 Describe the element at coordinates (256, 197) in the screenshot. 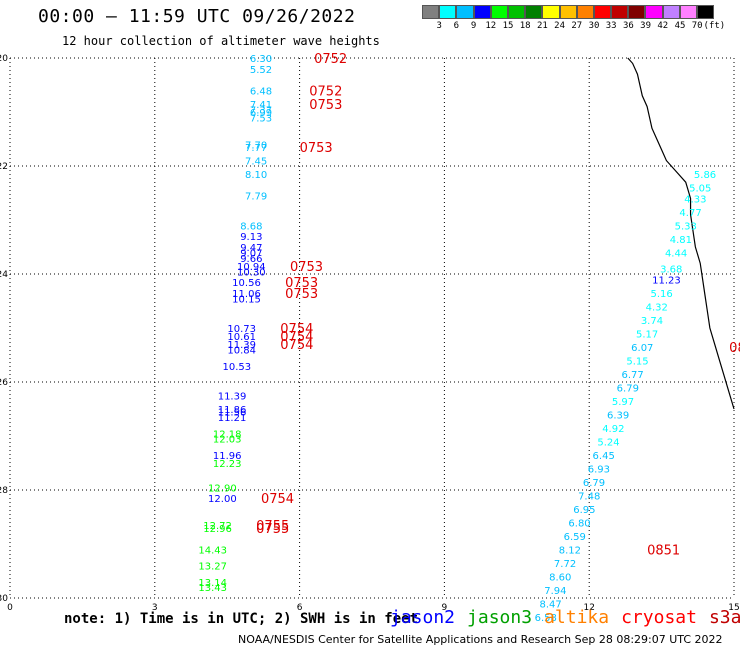

I see `wave-height-label: 7.79` at that location.